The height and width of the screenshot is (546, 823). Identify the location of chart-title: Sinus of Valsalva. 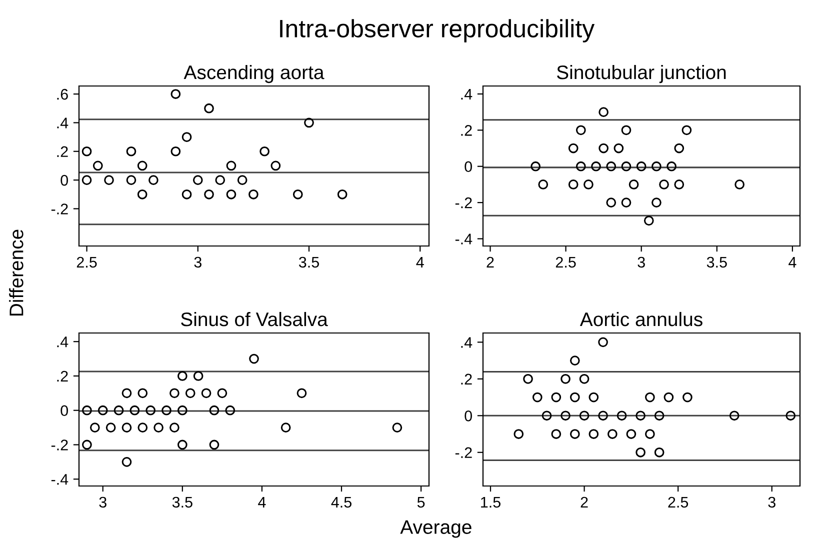
(254, 319).